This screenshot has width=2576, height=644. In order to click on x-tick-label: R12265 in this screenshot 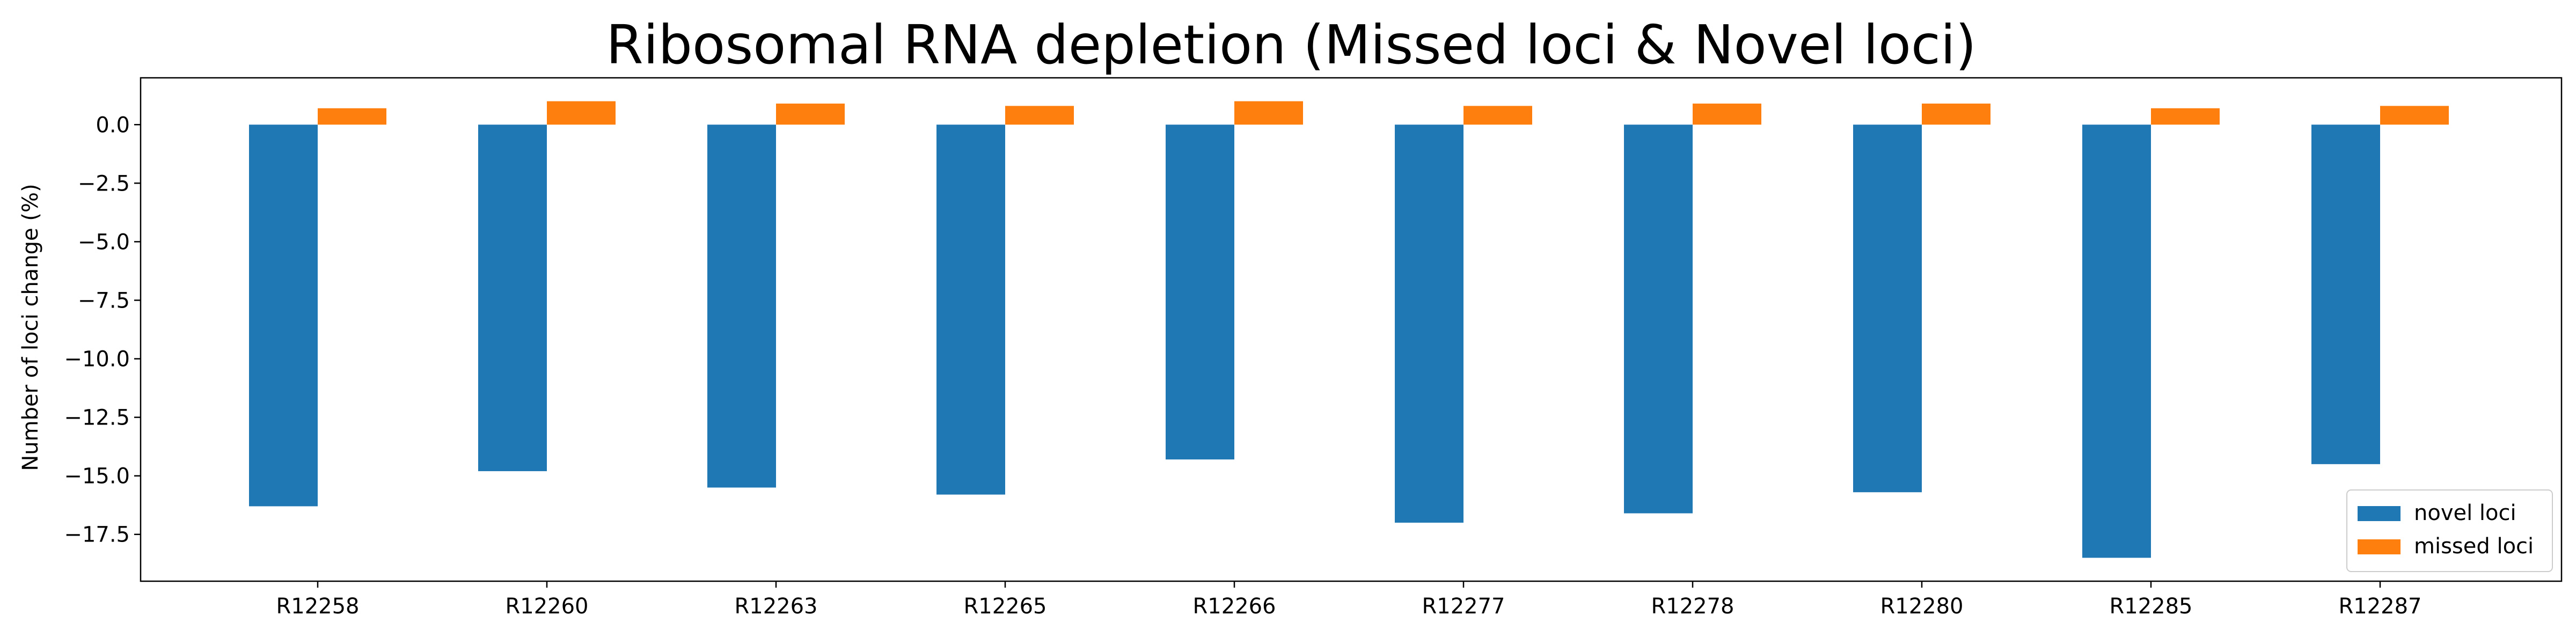, I will do `click(1004, 606)`.